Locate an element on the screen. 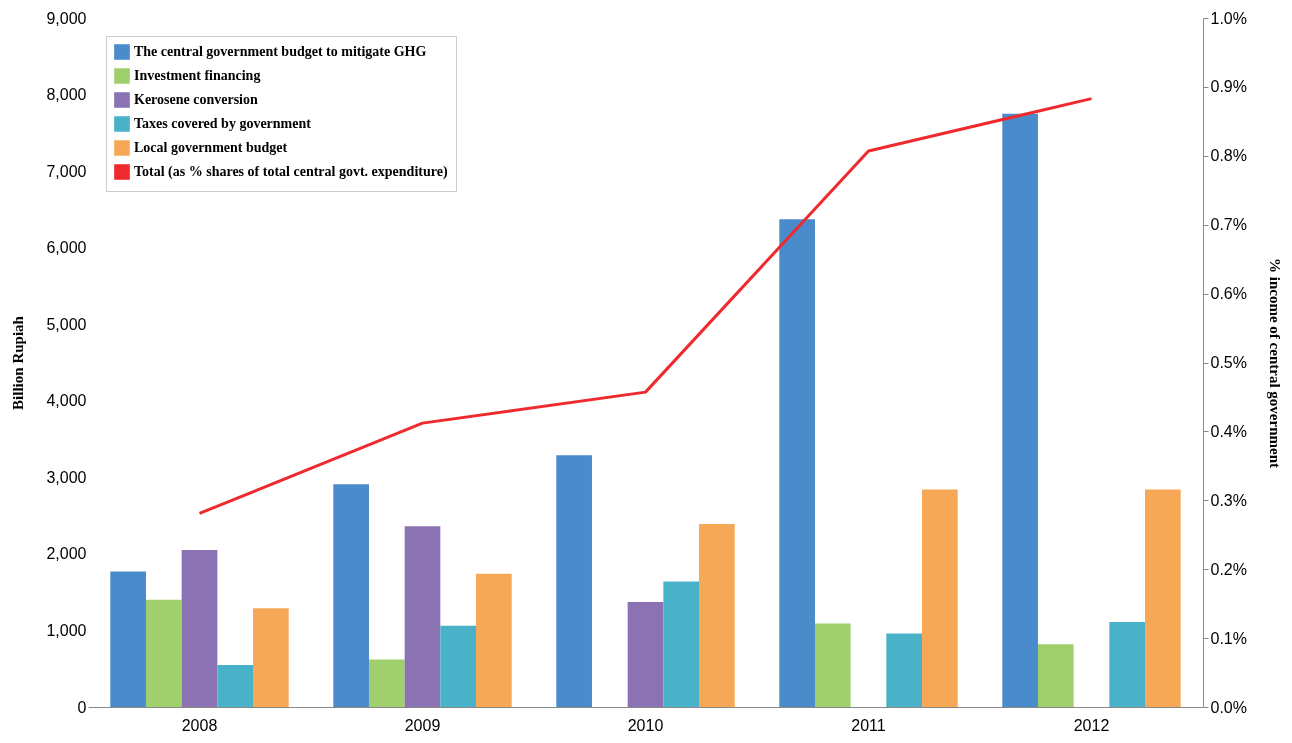 This screenshot has width=1292, height=743. x-tick-label: 2011 is located at coordinates (868, 725).